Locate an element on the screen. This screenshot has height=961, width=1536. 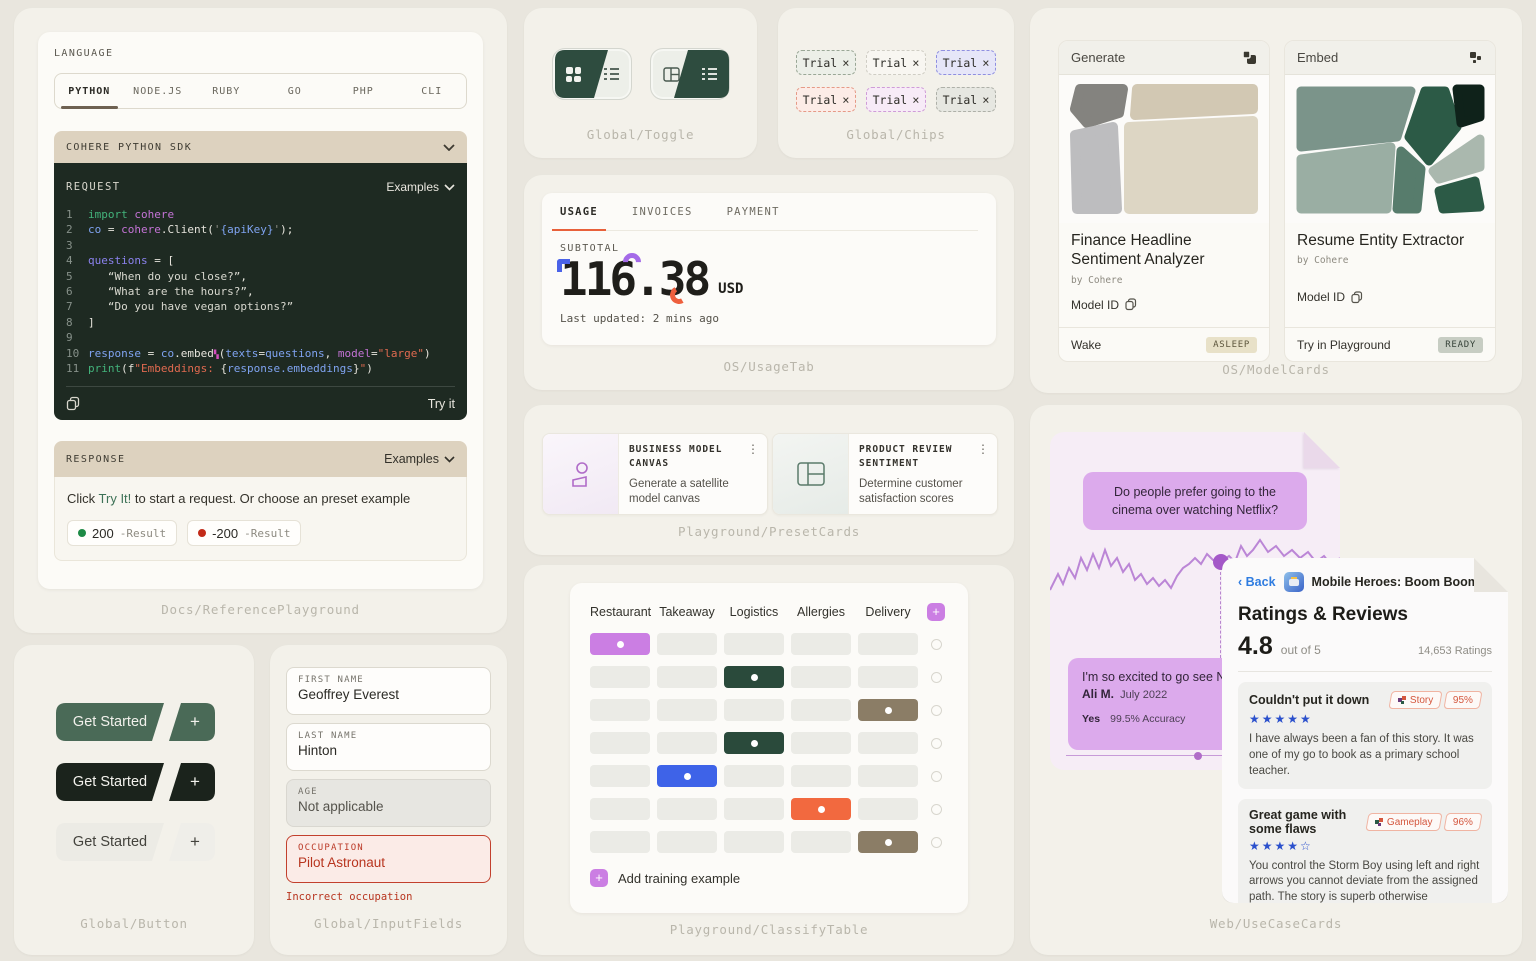
field-value: Geoffrey Everest is located at coordinates (349, 694).